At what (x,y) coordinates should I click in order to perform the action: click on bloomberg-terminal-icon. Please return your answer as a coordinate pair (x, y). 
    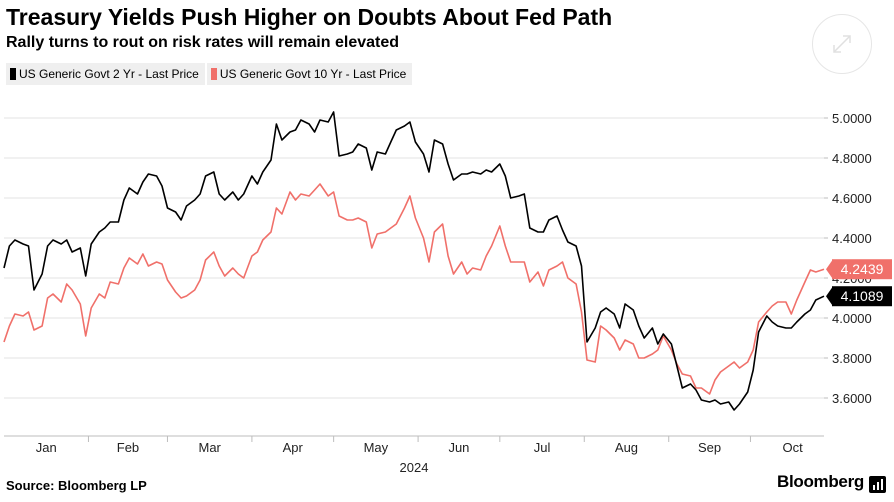
    Looking at the image, I should click on (877, 484).